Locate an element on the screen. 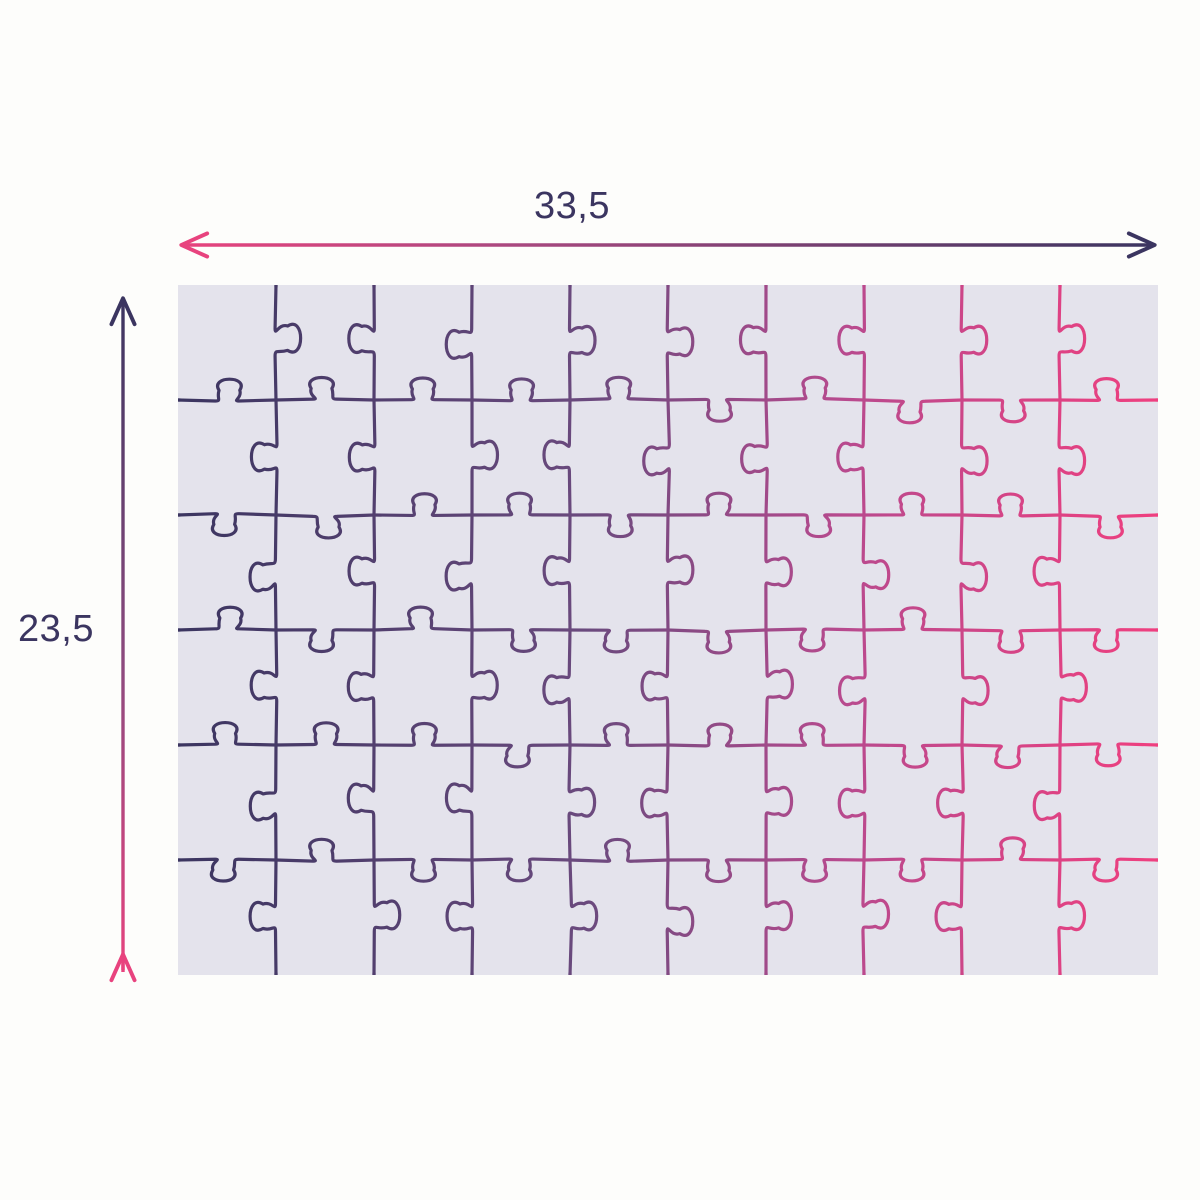 This screenshot has height=1200, width=1200. height-dimension-label: 23,5 is located at coordinates (56, 629).